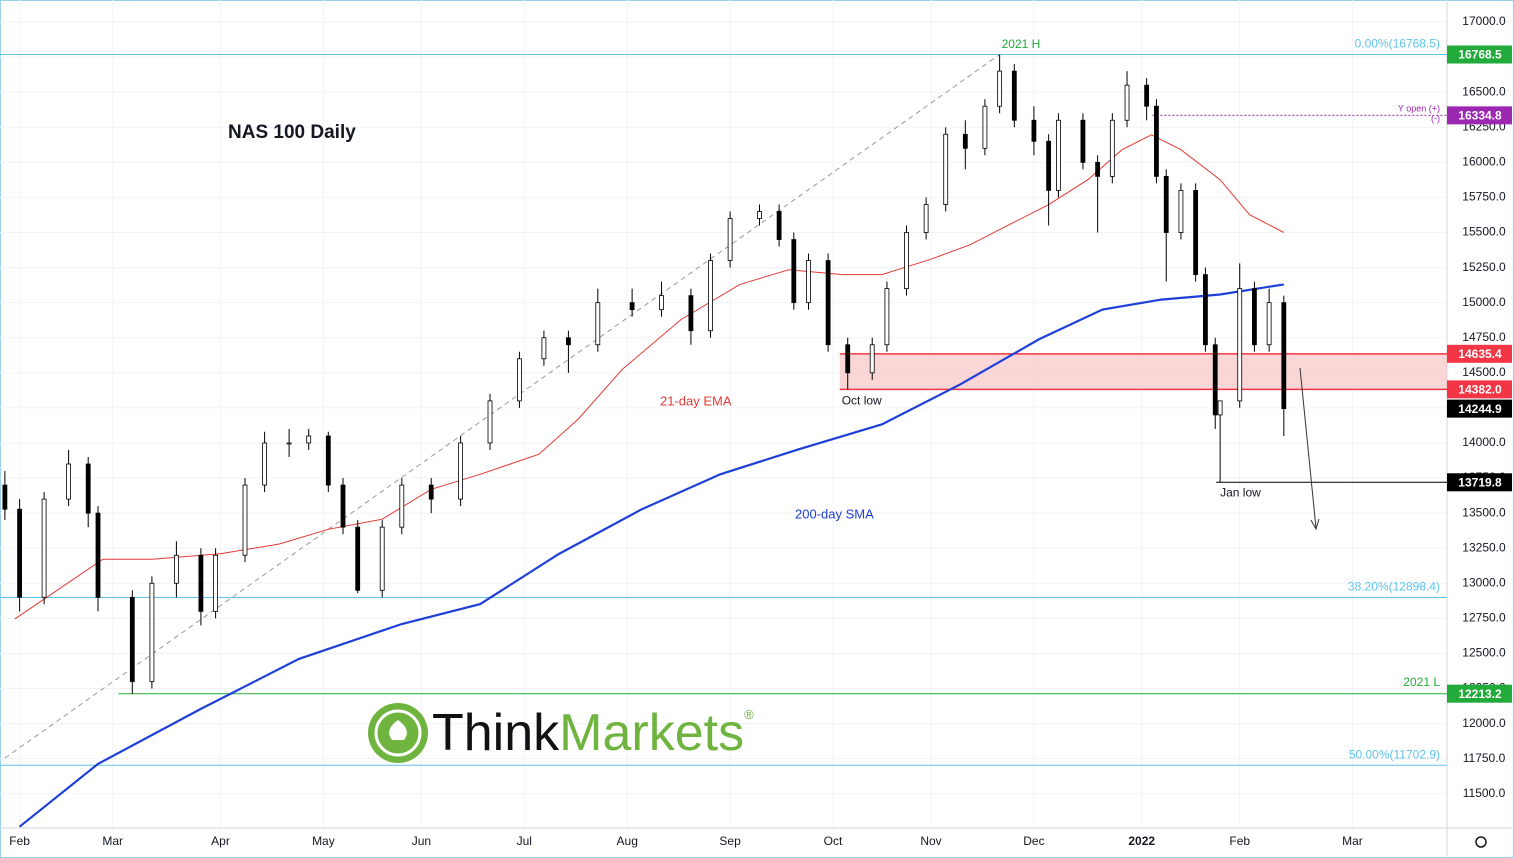  What do you see at coordinates (1484, 618) in the screenshot?
I see `y-tick-label: 12750.0` at bounding box center [1484, 618].